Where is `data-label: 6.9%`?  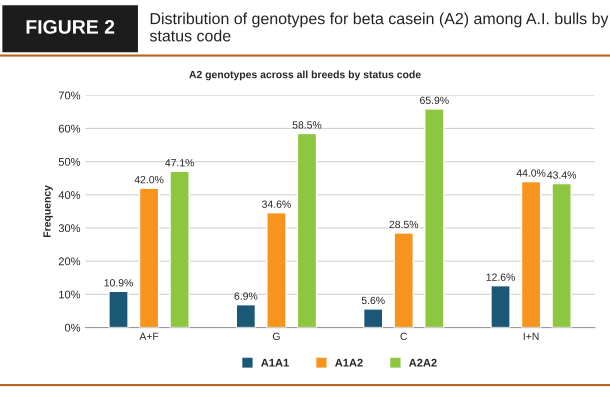 data-label: 6.9% is located at coordinates (246, 296).